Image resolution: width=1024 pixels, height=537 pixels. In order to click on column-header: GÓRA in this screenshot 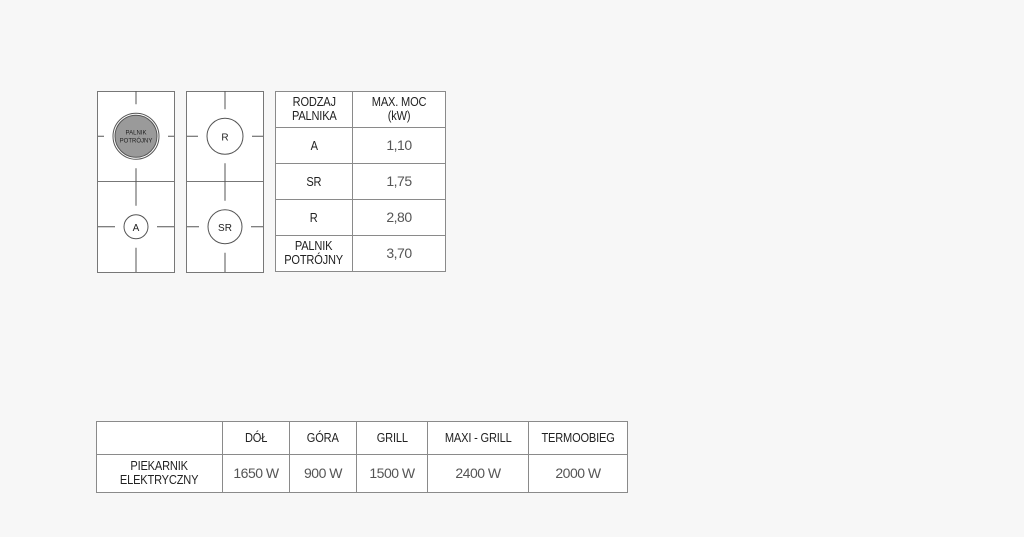, I will do `click(323, 438)`.